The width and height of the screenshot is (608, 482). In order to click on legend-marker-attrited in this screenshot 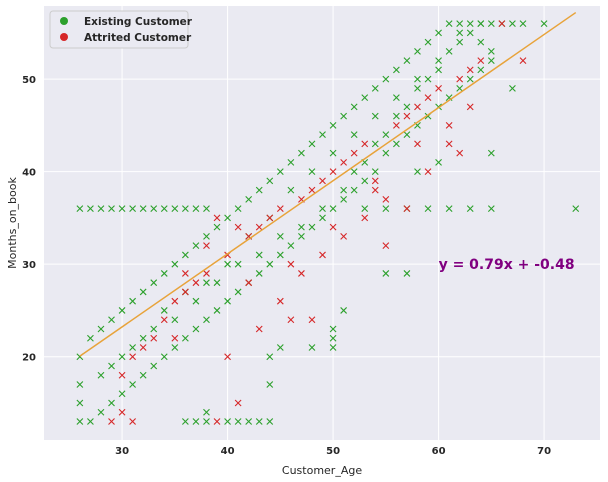, I will do `click(64, 37)`.